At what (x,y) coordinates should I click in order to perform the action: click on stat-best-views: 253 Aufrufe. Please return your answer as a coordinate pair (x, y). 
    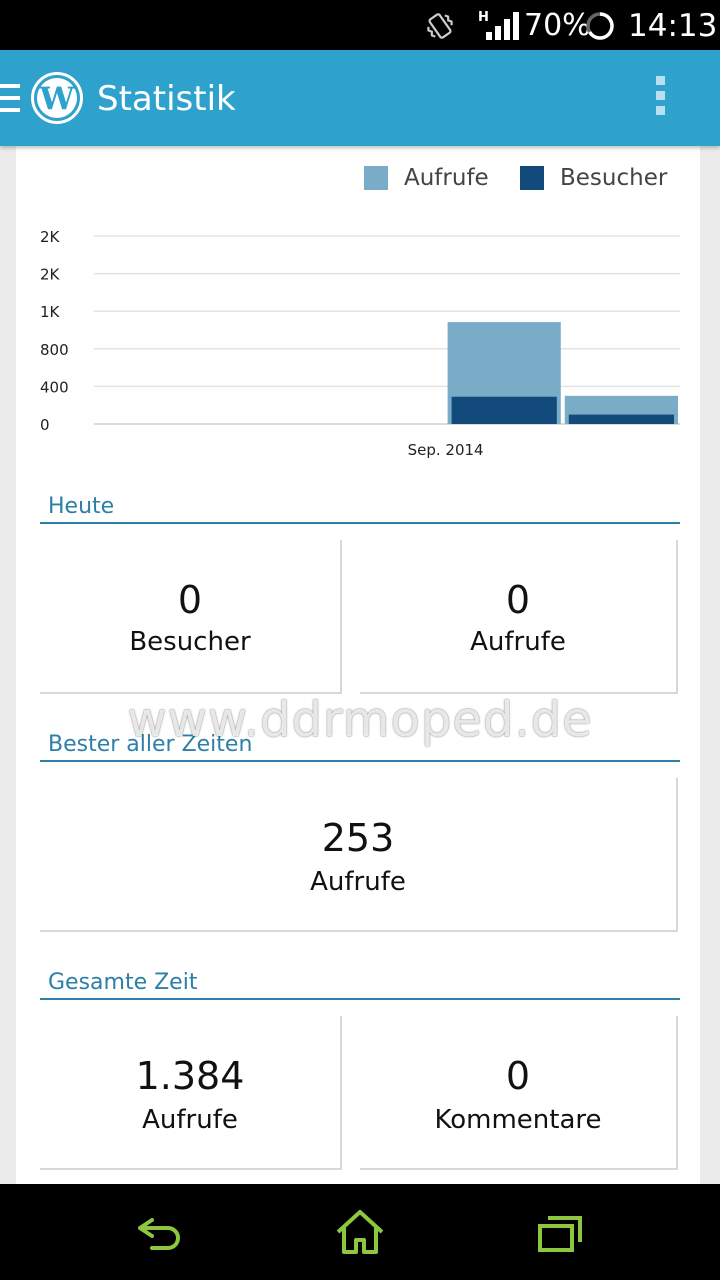
    Looking at the image, I should click on (359, 855).